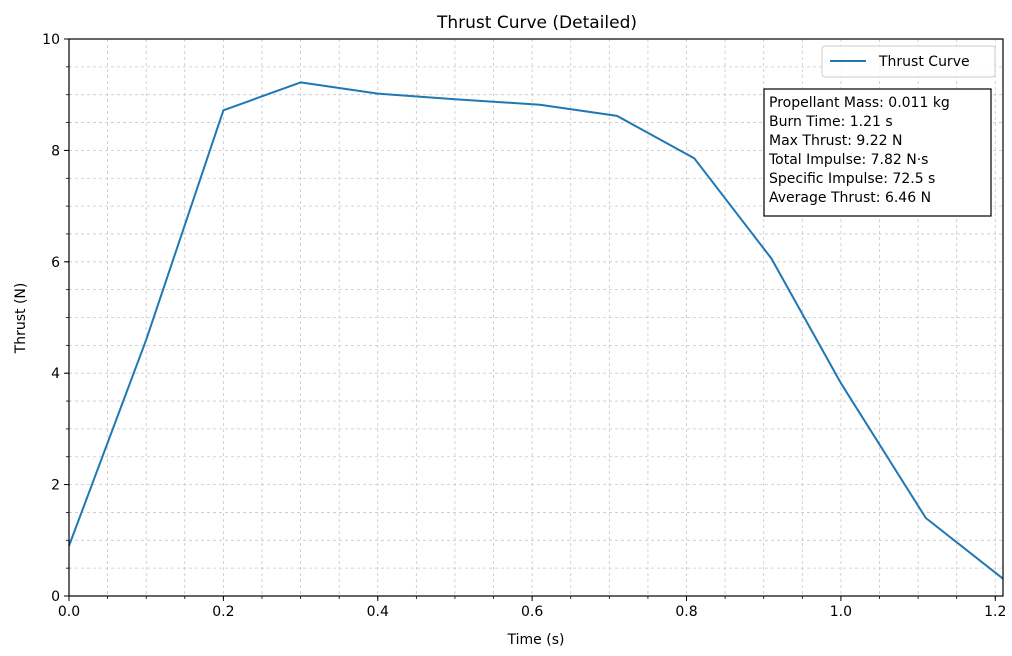  I want to click on chart-title: Thrust Curve (Detailed), so click(536, 23).